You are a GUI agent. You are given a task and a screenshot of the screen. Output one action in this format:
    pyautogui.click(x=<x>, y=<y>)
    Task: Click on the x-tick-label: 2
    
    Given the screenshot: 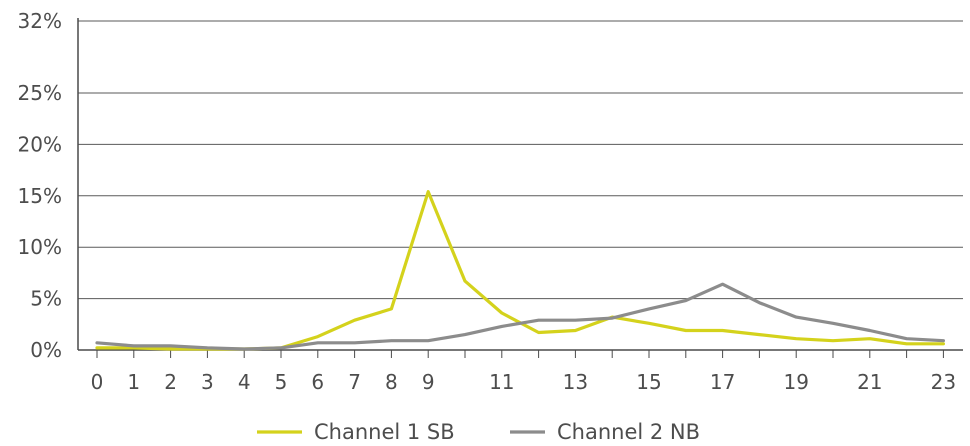 What is the action you would take?
    pyautogui.click(x=170, y=382)
    